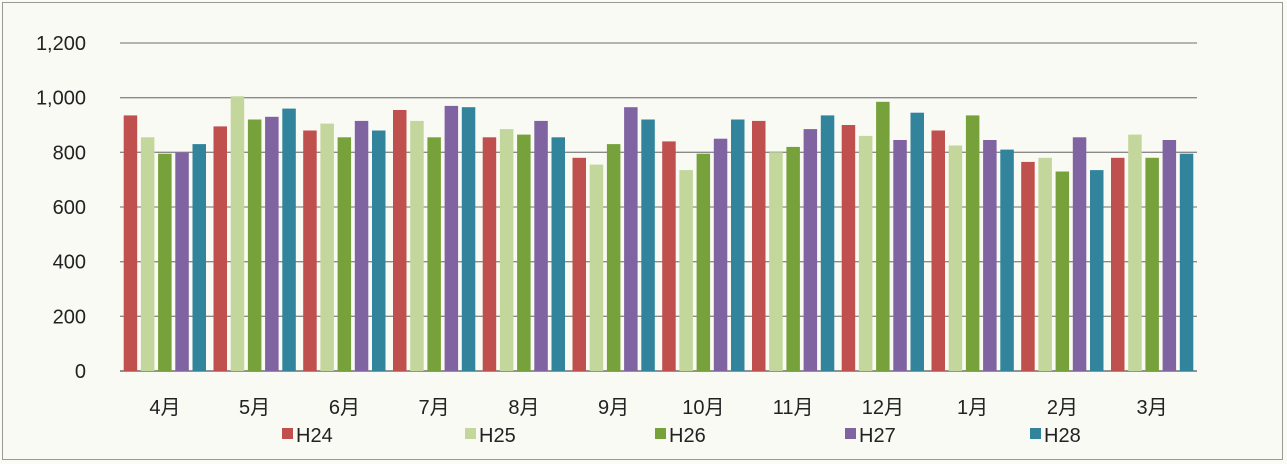  What do you see at coordinates (61, 44) in the screenshot?
I see `y-tick-label: 1,200` at bounding box center [61, 44].